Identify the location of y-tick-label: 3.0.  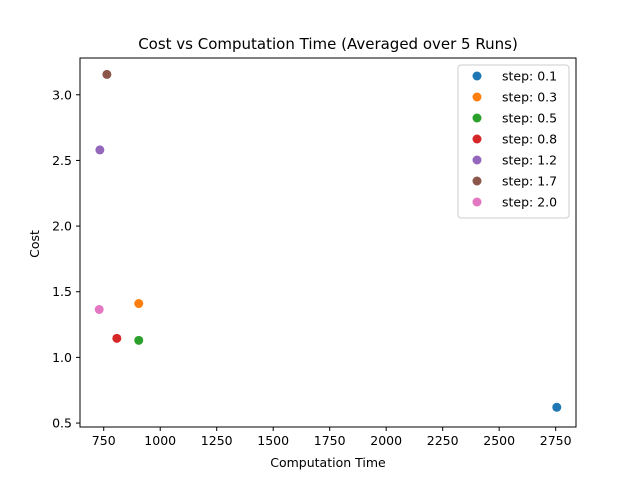
(62, 94).